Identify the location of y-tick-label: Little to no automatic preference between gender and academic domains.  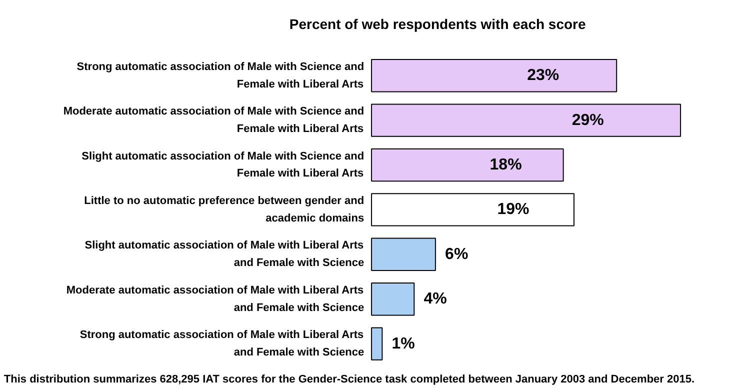
(224, 209).